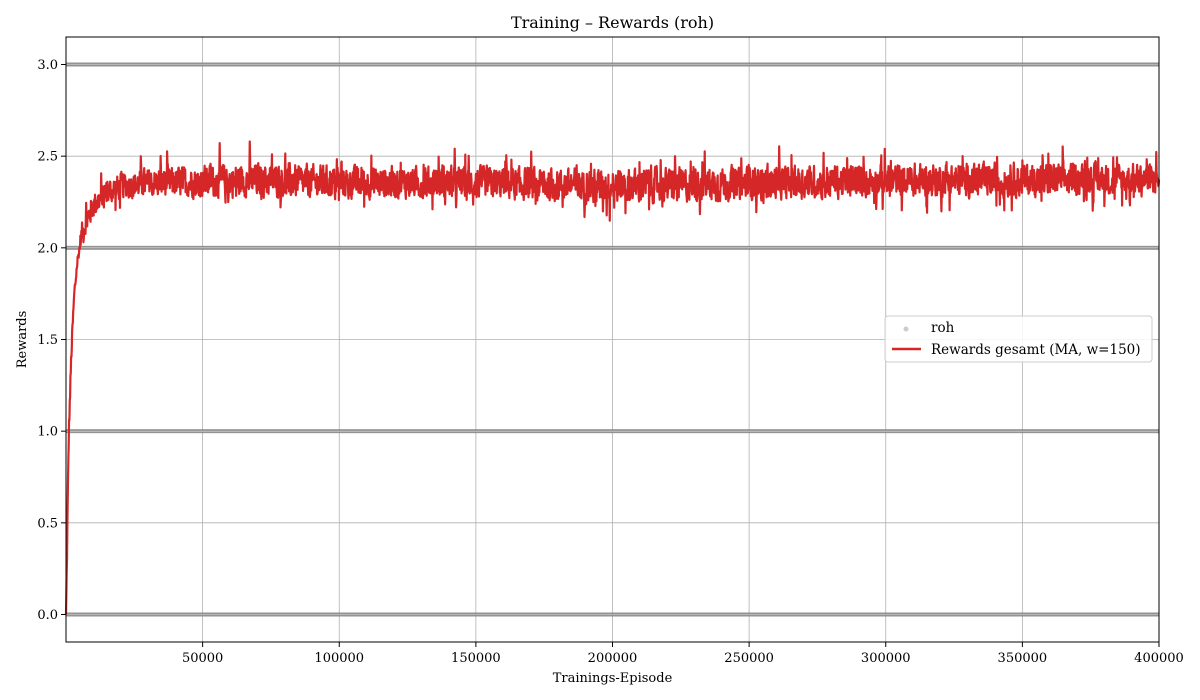  What do you see at coordinates (47, 340) in the screenshot?
I see `y-tick-label-3: 1.5` at bounding box center [47, 340].